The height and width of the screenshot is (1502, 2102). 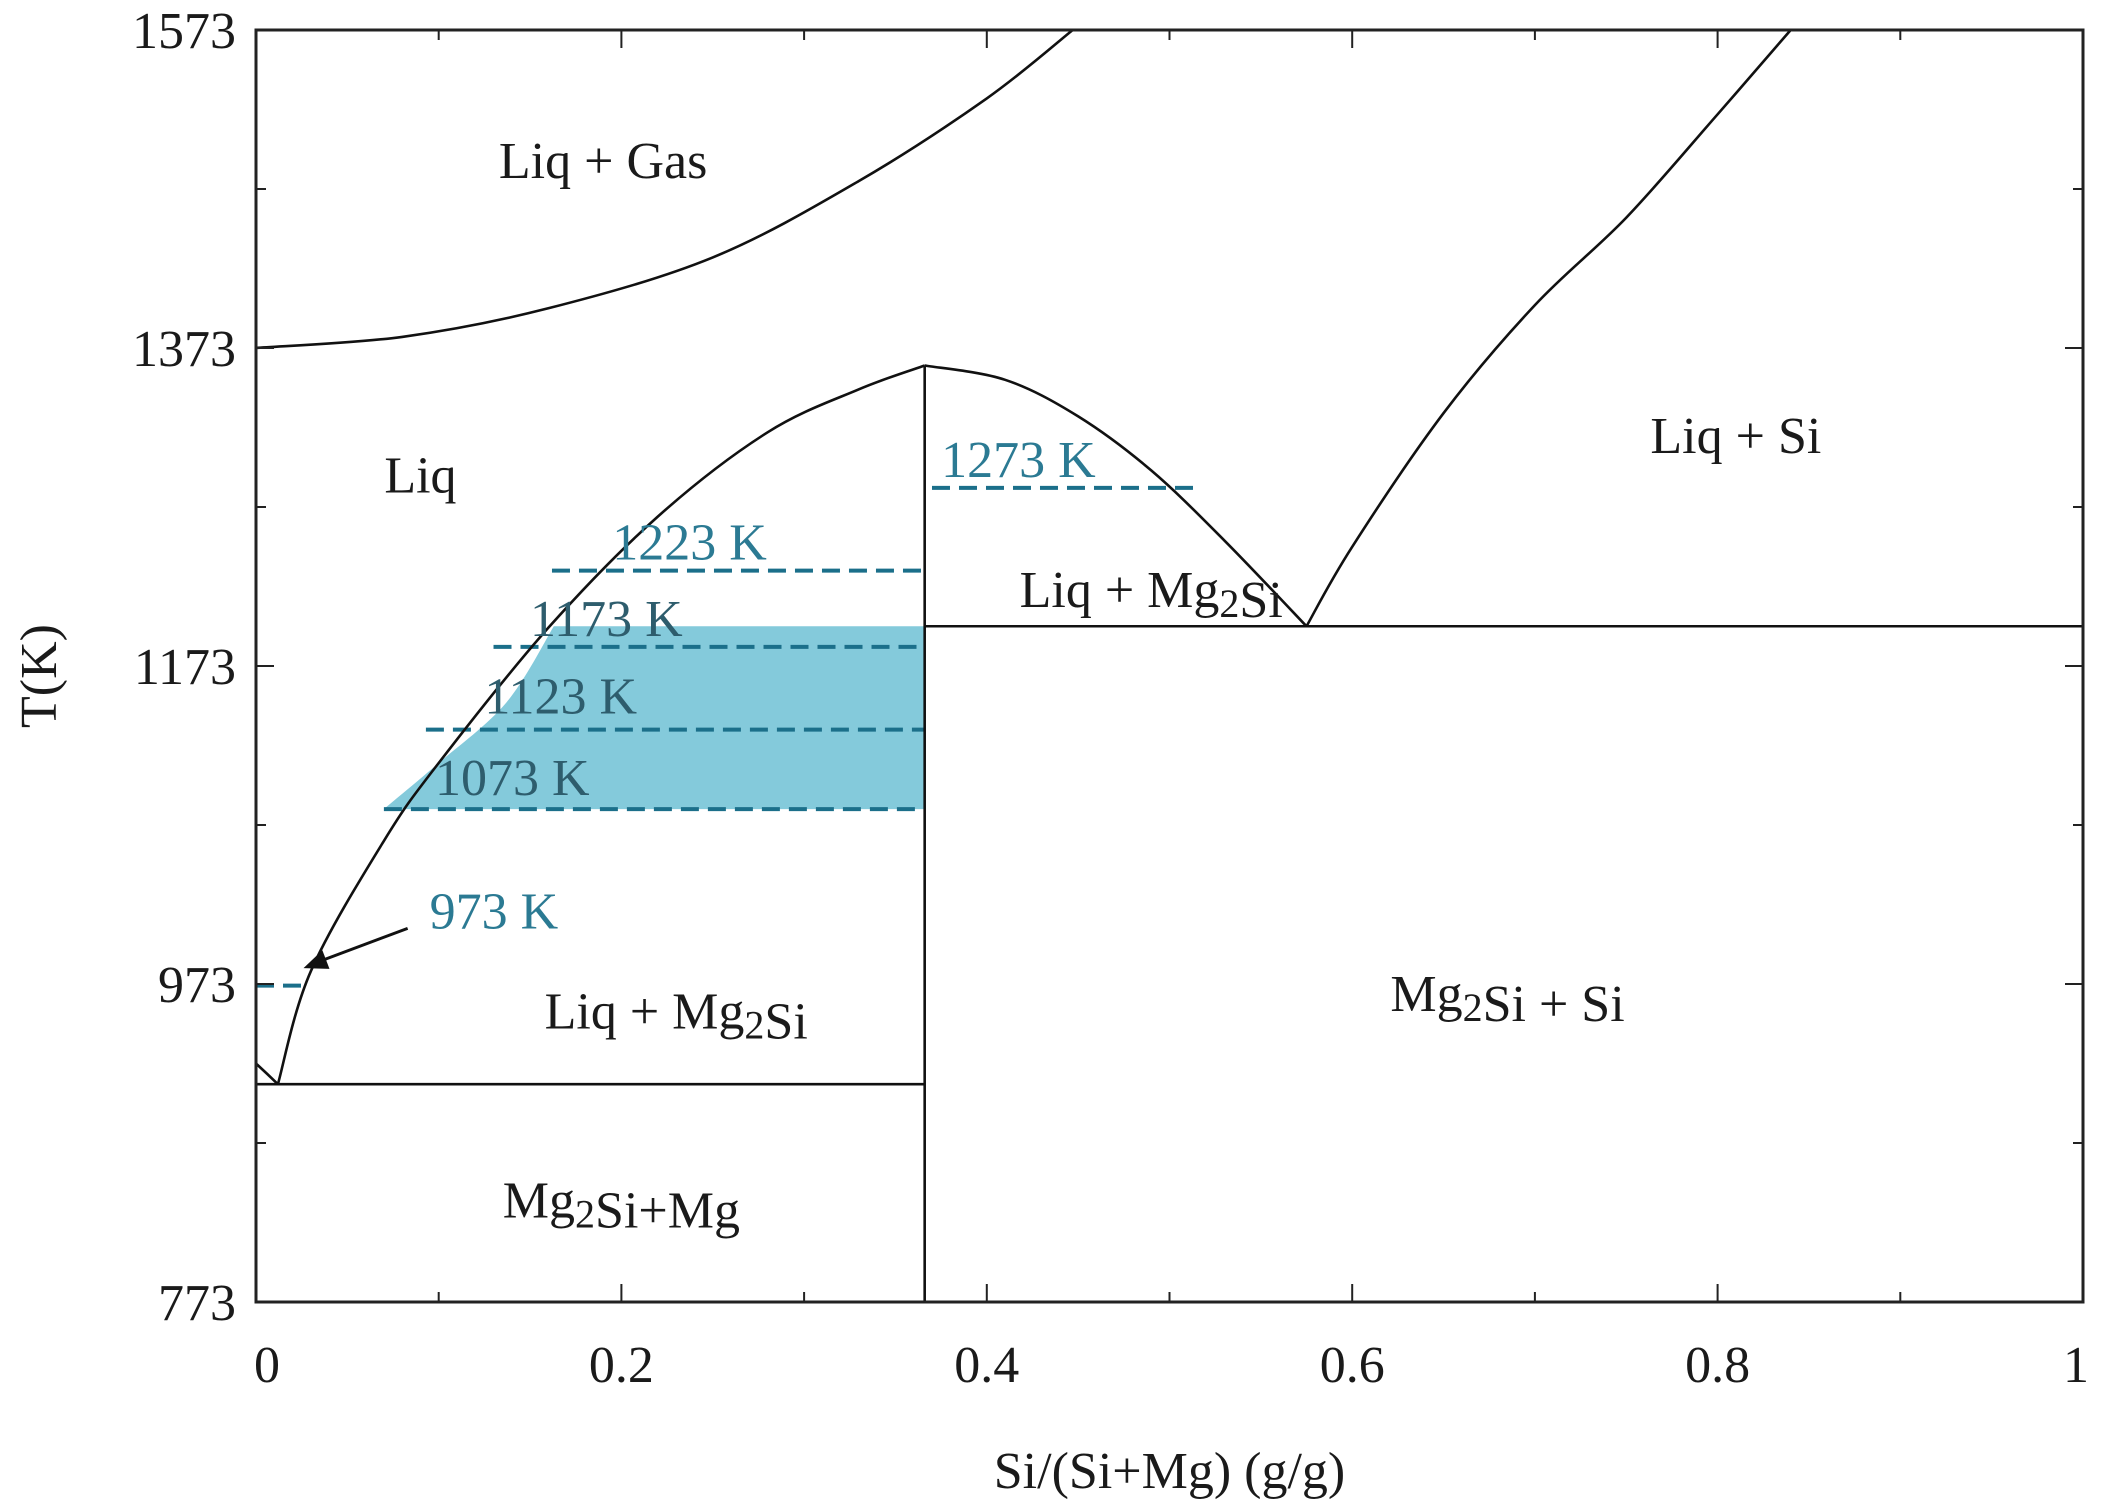 What do you see at coordinates (2076, 1365) in the screenshot?
I see `x-tick-label: 1` at bounding box center [2076, 1365].